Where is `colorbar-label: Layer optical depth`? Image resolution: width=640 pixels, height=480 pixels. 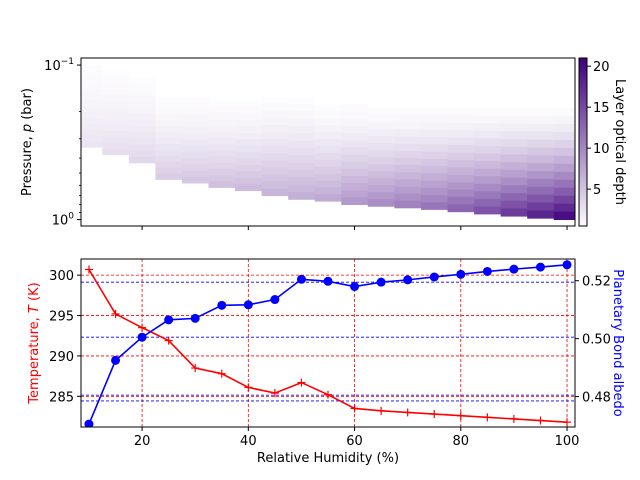 colorbar-label: Layer optical depth is located at coordinates (619, 142).